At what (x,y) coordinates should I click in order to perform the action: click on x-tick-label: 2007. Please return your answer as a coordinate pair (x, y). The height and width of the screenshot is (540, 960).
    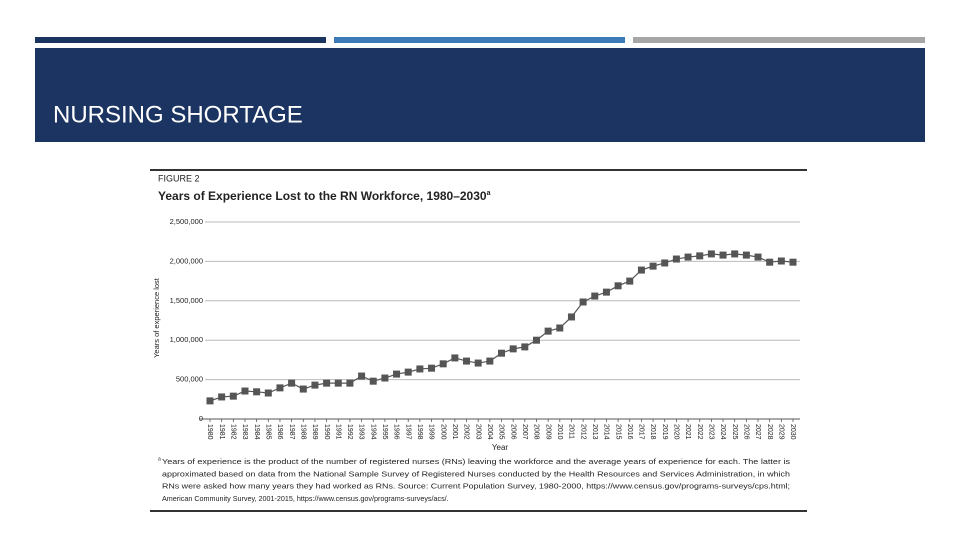
    Looking at the image, I should click on (524, 432).